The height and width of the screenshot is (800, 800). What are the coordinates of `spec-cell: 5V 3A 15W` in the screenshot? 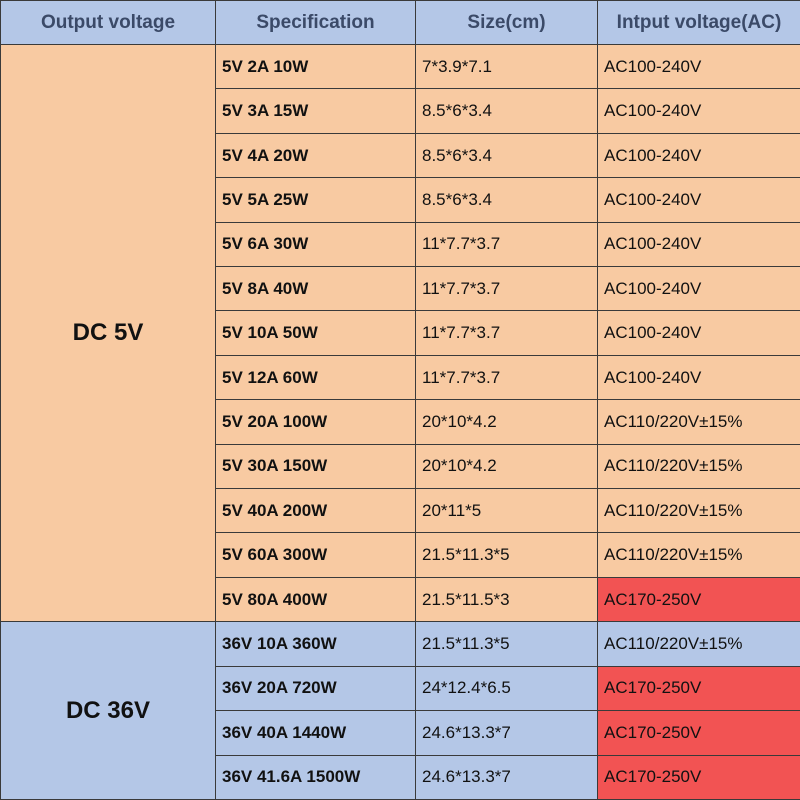 It's located at (315, 111).